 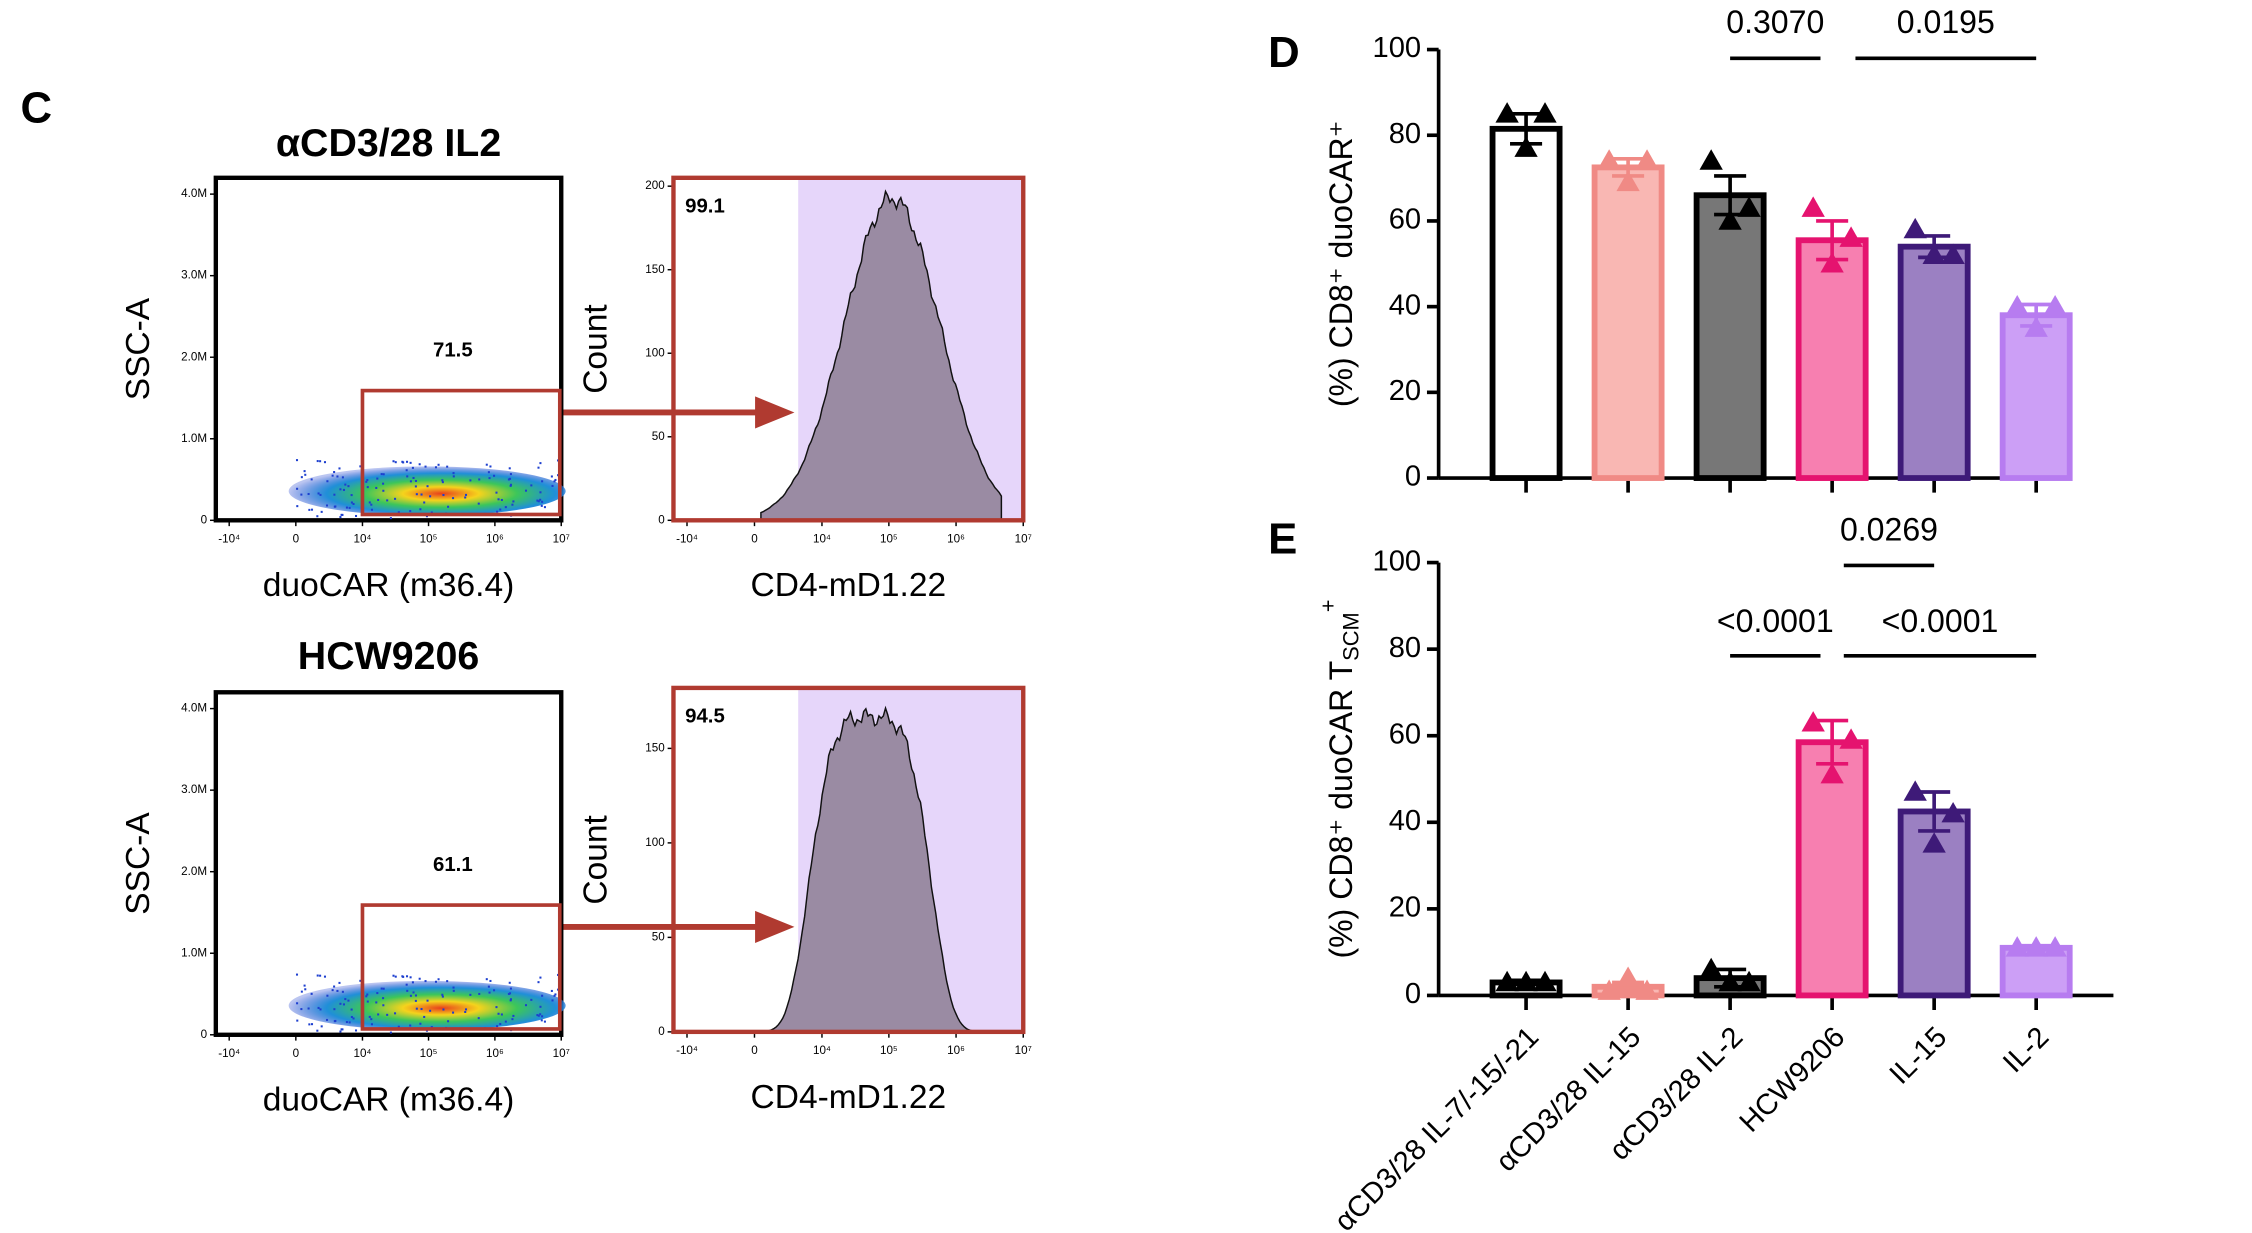 What do you see at coordinates (1405, 648) in the screenshot?
I see `y-tick-label: 80` at bounding box center [1405, 648].